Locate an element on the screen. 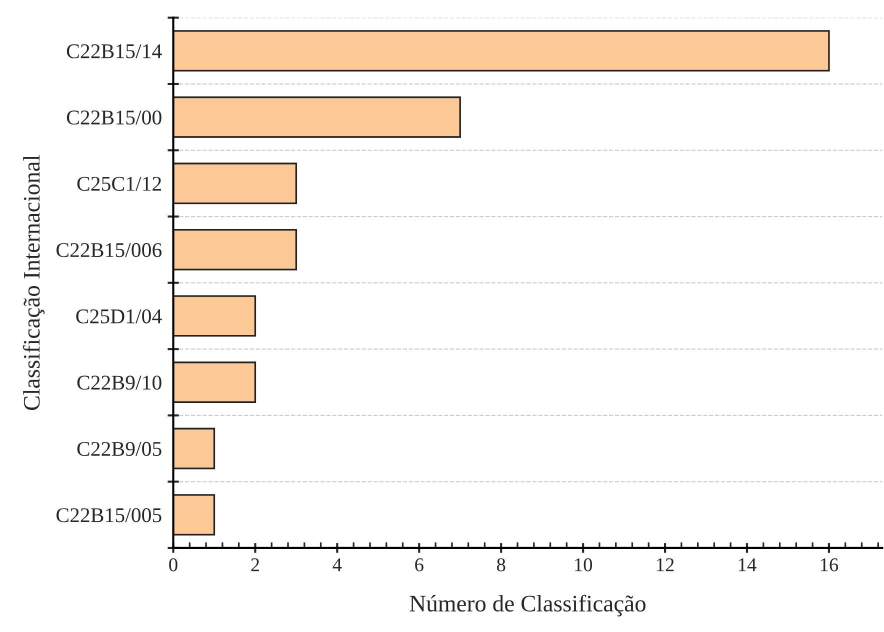 This screenshot has width=884, height=632. y-tick-label: C22B15/006 is located at coordinates (109, 250).